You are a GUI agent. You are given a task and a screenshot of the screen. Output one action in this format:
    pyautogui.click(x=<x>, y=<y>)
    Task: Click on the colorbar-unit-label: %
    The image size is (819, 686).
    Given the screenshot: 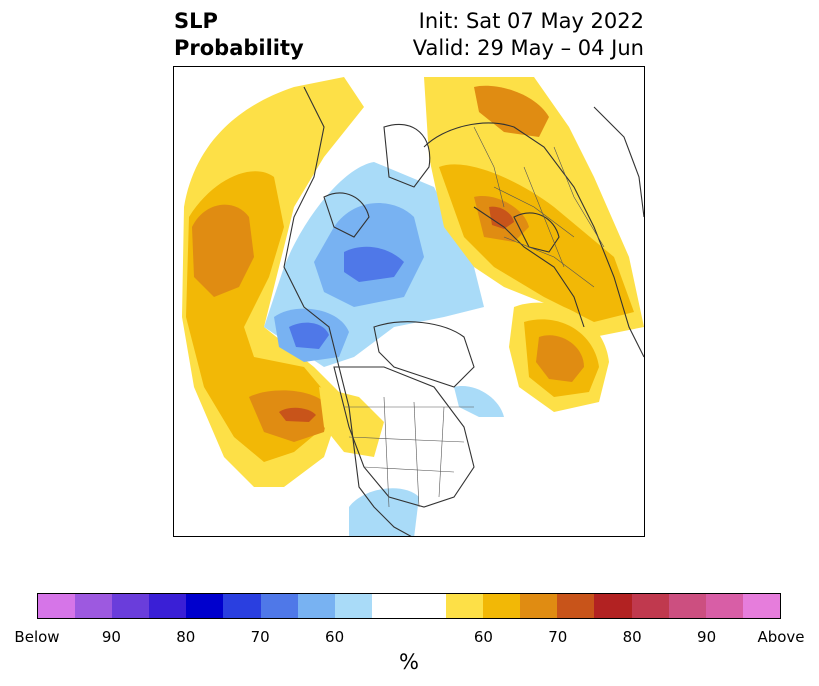 What is the action you would take?
    pyautogui.click(x=409, y=662)
    